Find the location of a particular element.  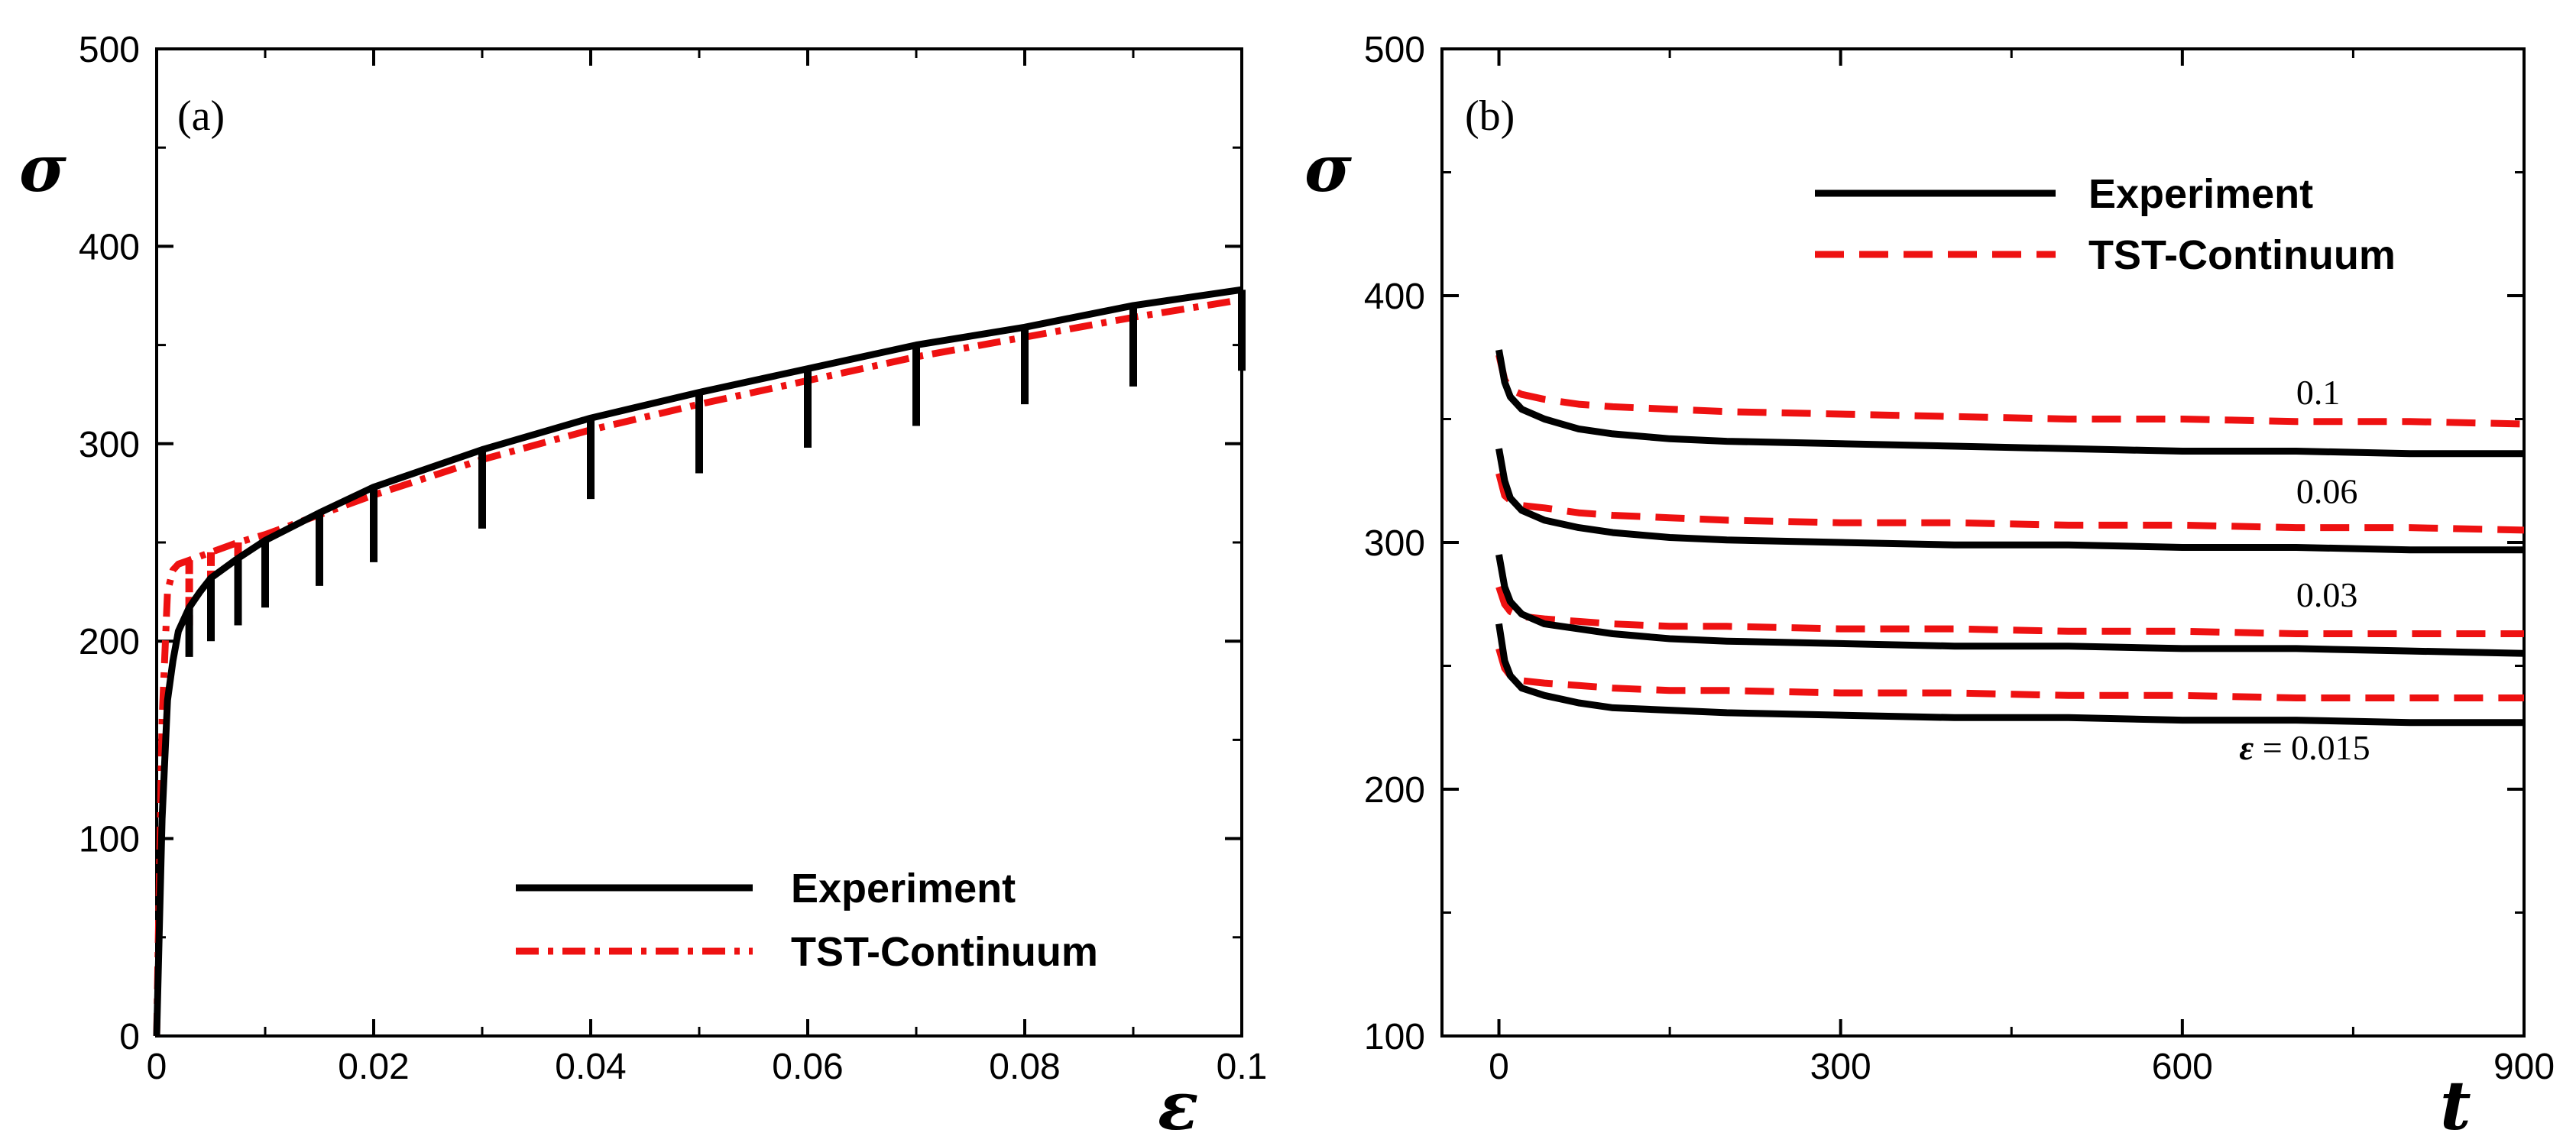

strain-annotation-value: = 0.015 is located at coordinates (2312, 747).